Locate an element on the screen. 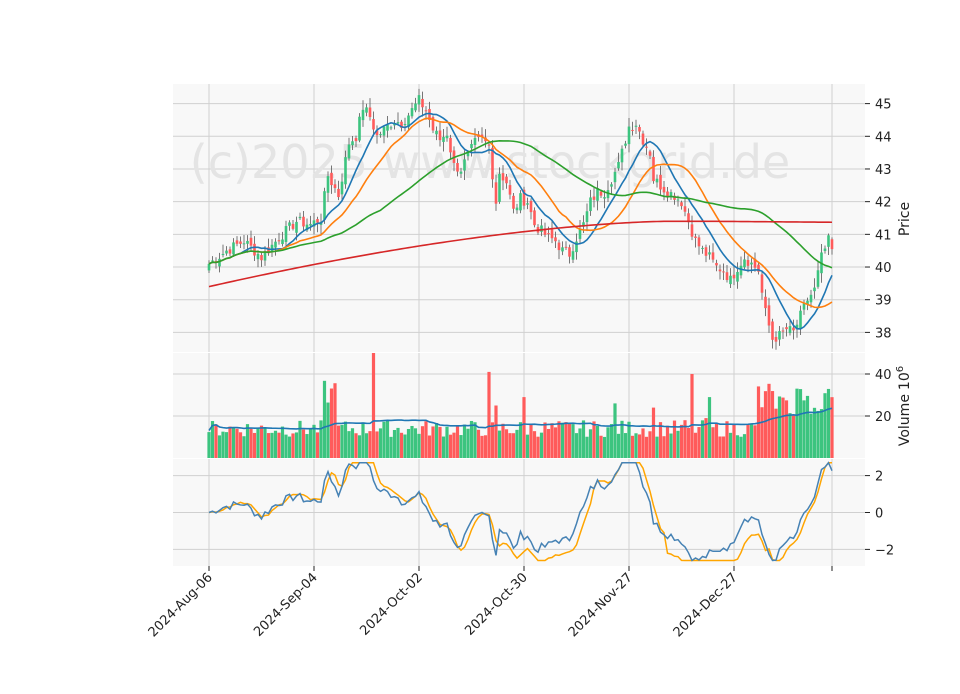 The height and width of the screenshot is (694, 960). ma-long-line is located at coordinates (520, 204).